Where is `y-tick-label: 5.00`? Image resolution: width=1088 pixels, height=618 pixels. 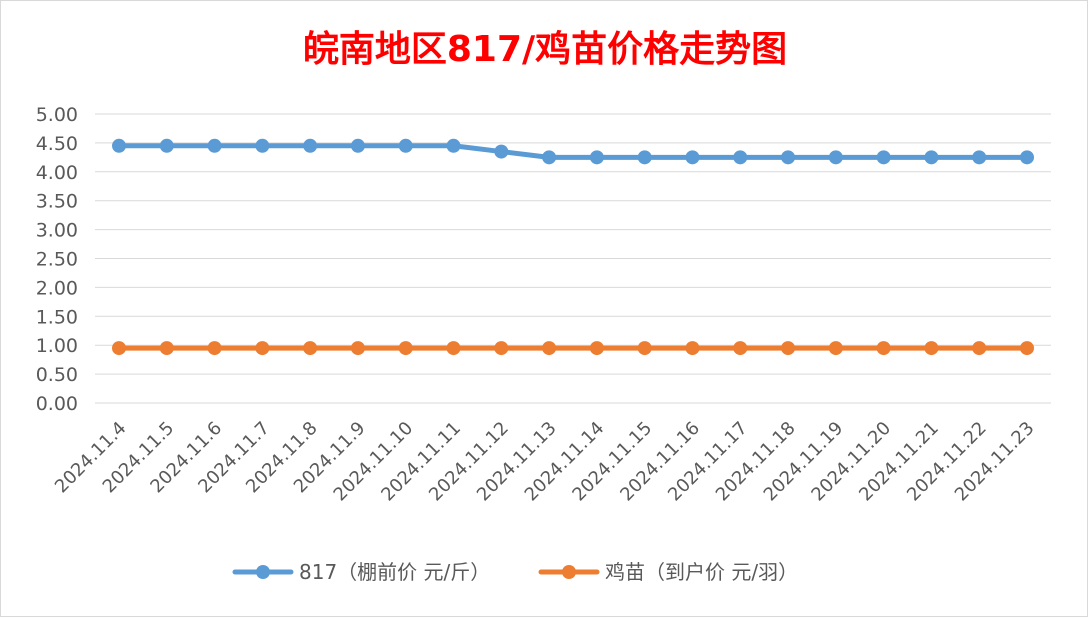
y-tick-label: 5.00 is located at coordinates (57, 115).